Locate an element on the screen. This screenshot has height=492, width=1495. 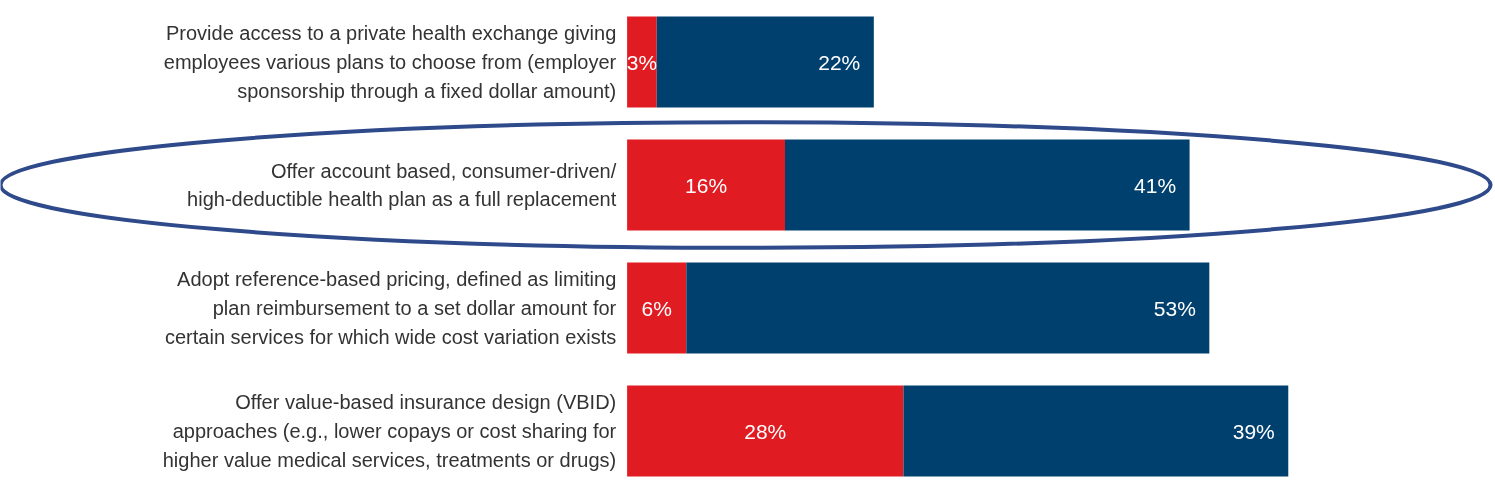
data-label: 41% is located at coordinates (1155, 185).